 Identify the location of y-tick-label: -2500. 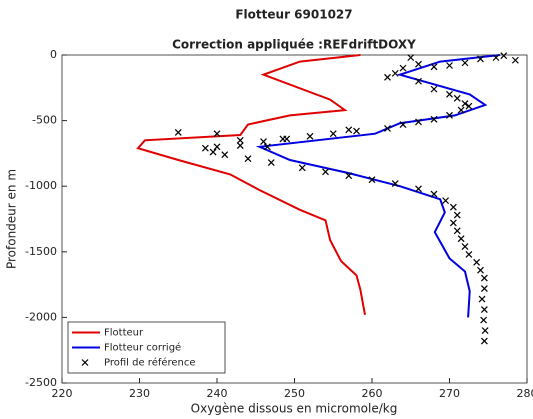
(41, 382).